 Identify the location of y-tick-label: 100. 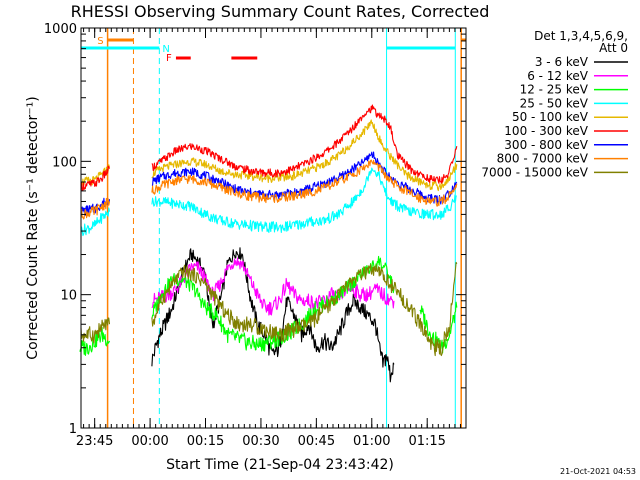
(64, 162).